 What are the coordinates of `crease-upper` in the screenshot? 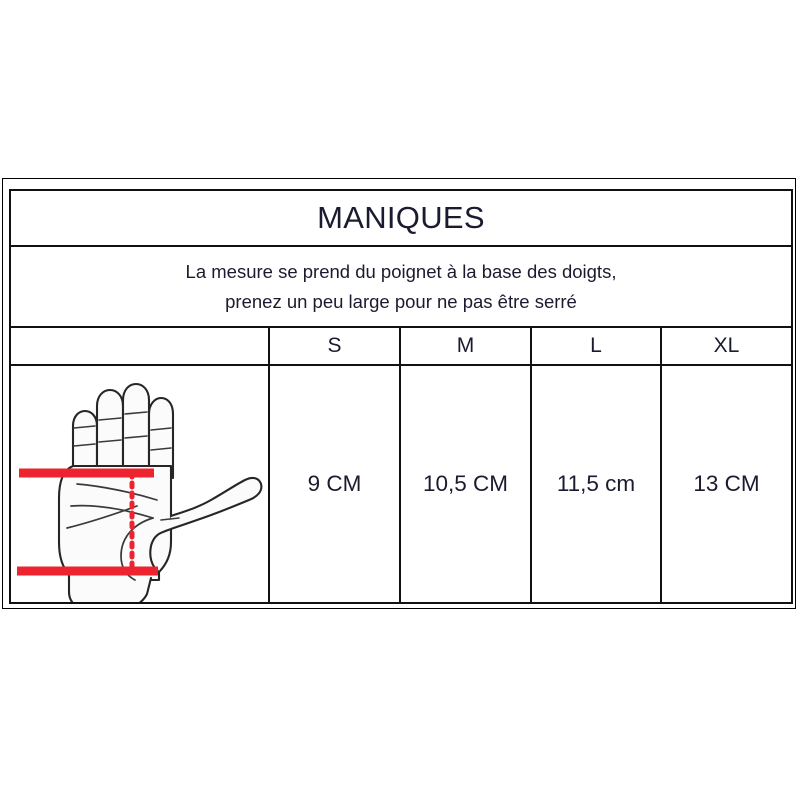 It's located at (117, 492).